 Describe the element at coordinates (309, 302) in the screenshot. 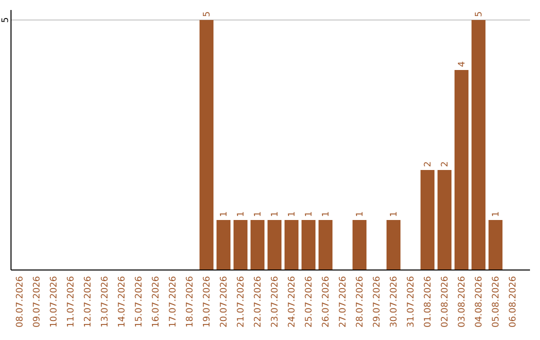

I see `x-tick-label: 25.07.2026` at that location.